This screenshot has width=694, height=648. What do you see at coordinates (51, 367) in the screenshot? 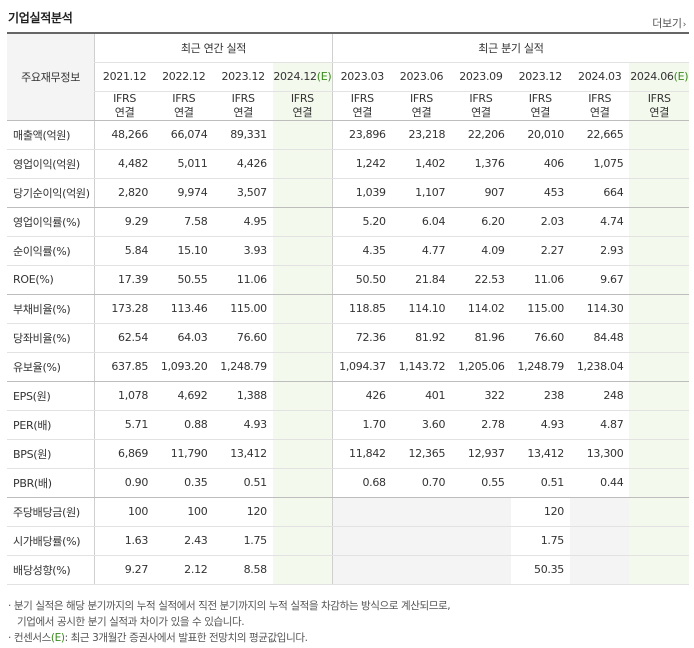
I see `row-label: 유보율(%)` at bounding box center [51, 367].